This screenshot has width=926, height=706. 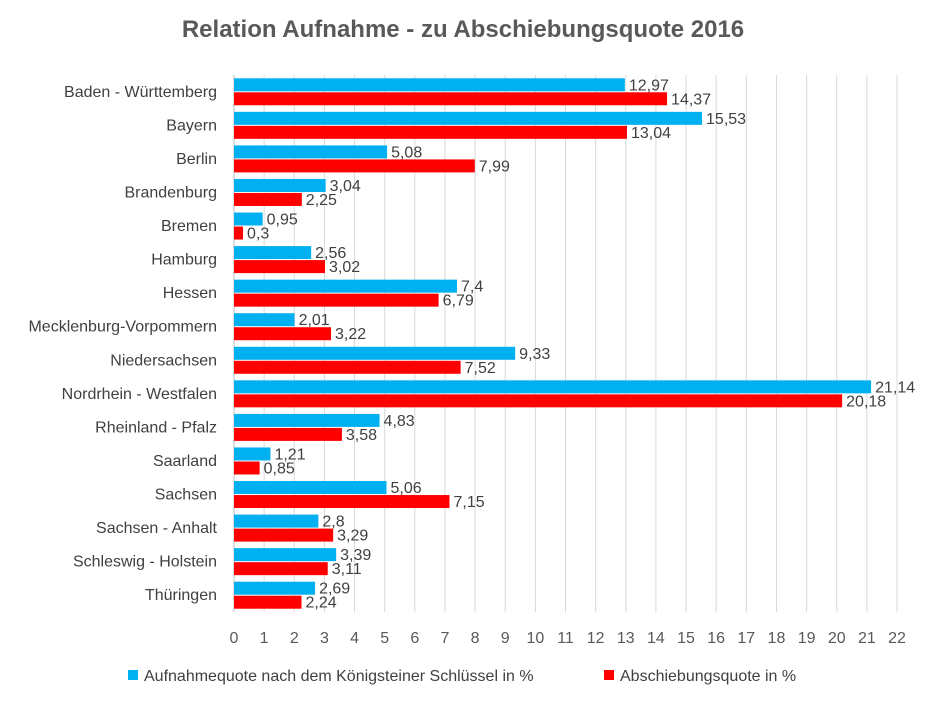 What do you see at coordinates (181, 595) in the screenshot?
I see `category-label: Thüringen` at bounding box center [181, 595].